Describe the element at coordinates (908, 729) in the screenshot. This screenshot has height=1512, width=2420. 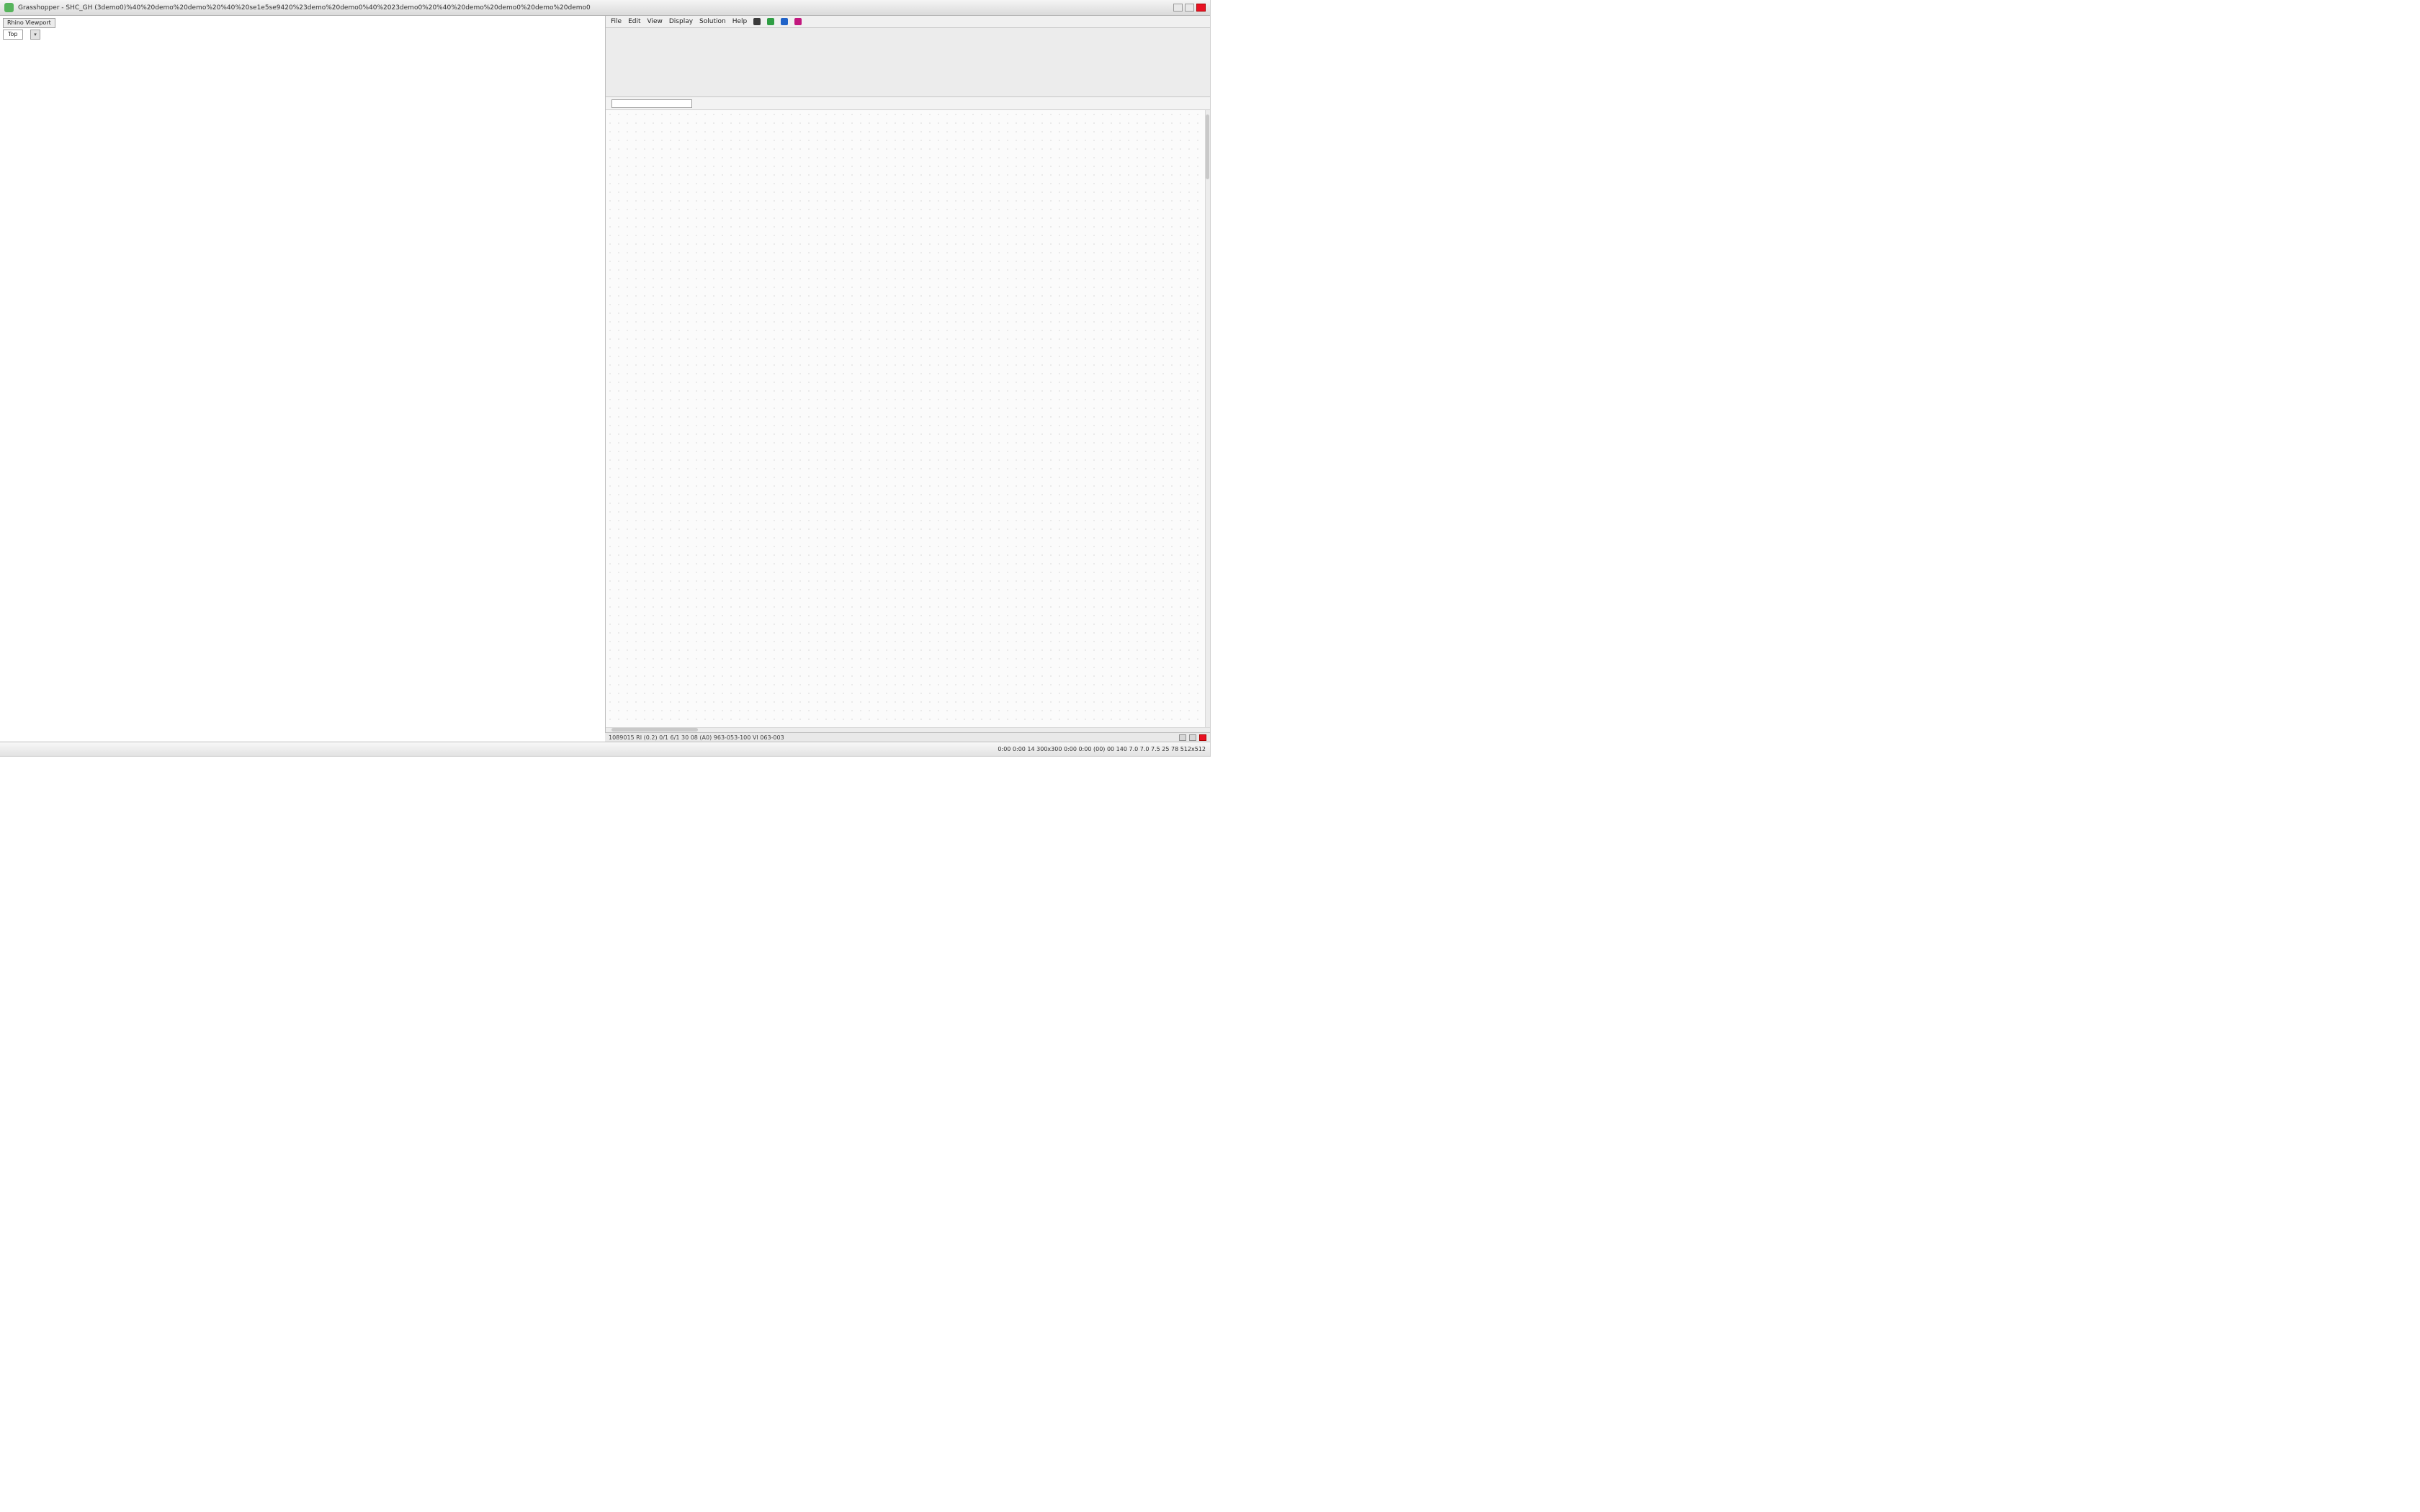
I see `horizontal-scrollbar` at that location.